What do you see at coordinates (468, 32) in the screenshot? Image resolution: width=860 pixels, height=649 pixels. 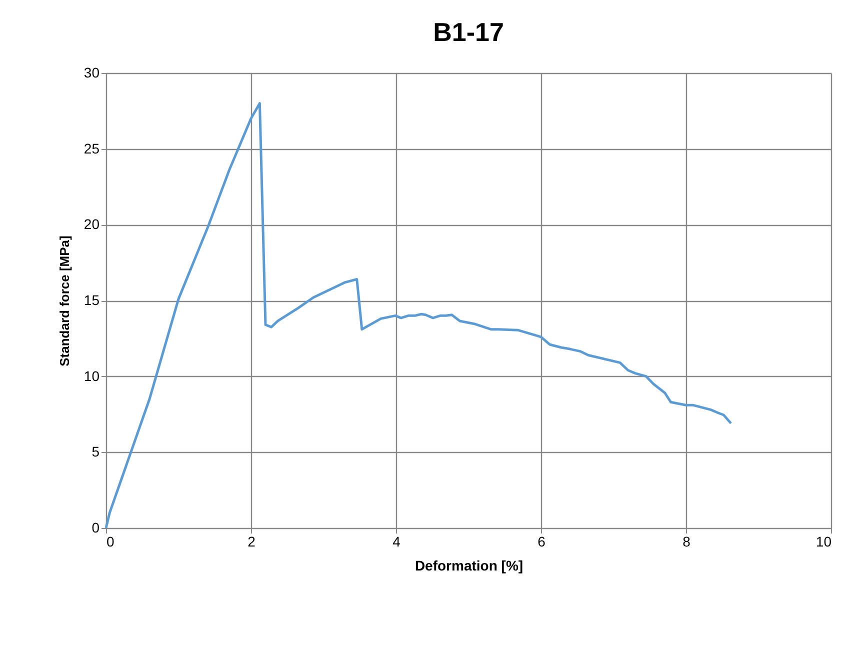 I see `chart-title: B1-17` at bounding box center [468, 32].